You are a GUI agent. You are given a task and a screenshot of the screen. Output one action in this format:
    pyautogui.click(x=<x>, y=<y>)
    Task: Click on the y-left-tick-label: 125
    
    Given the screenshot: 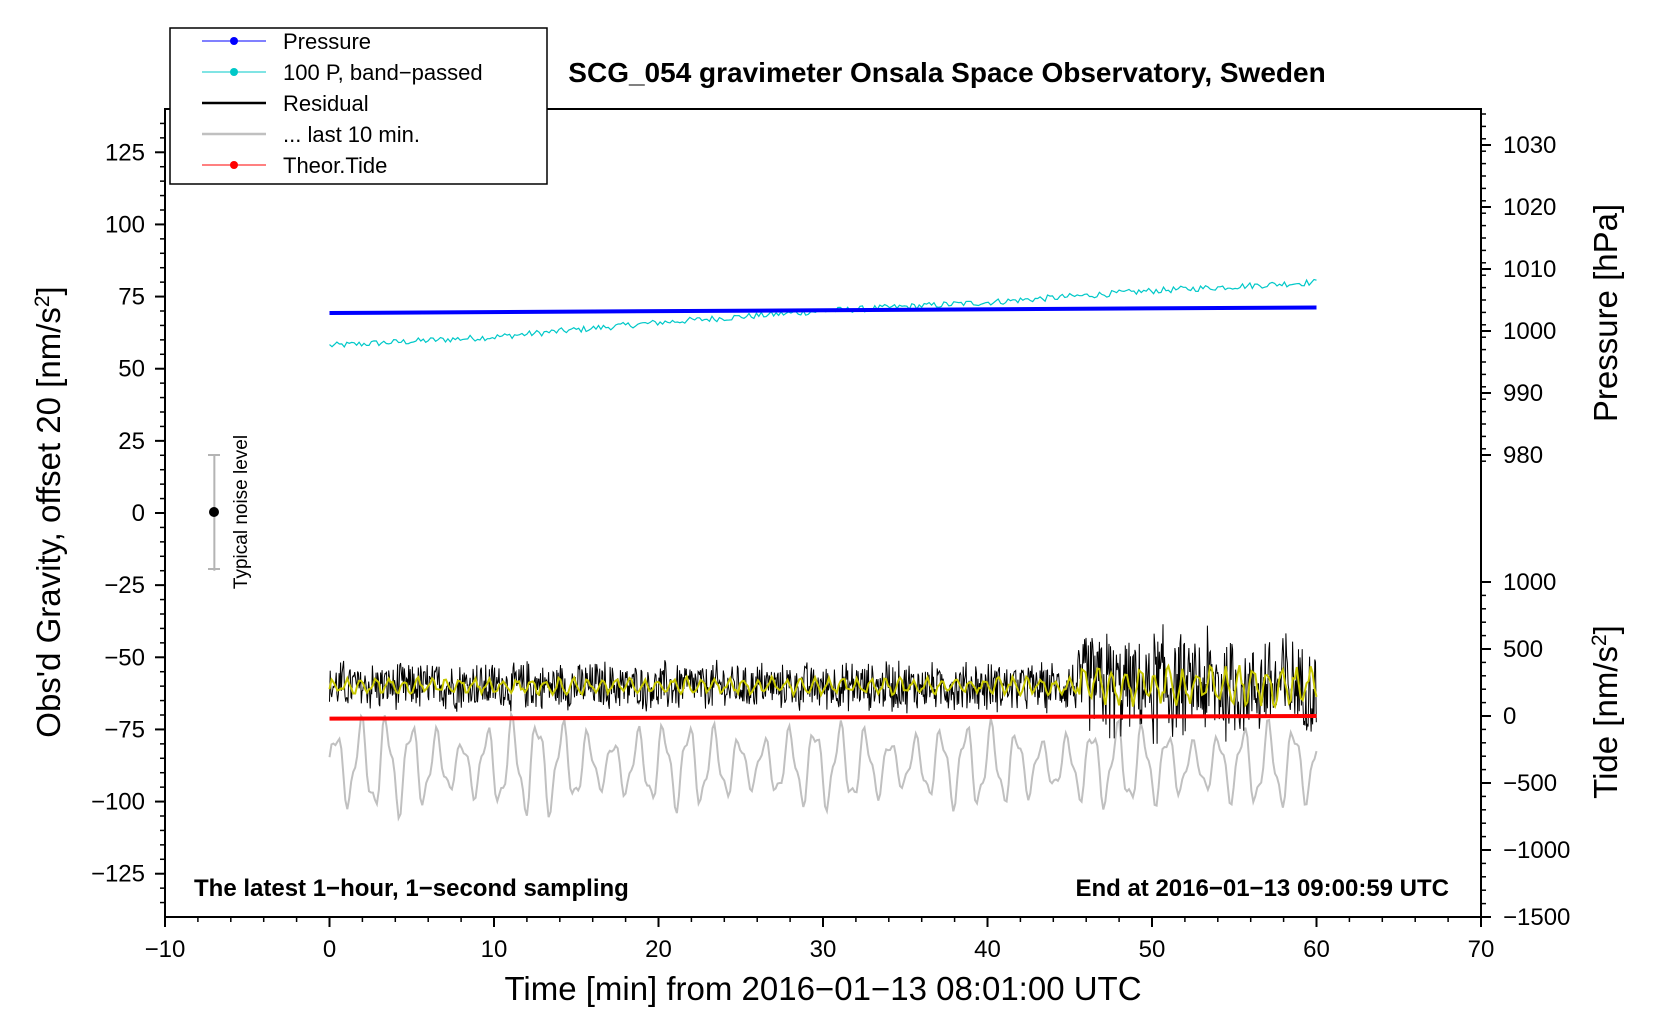 What is the action you would take?
    pyautogui.click(x=125, y=152)
    